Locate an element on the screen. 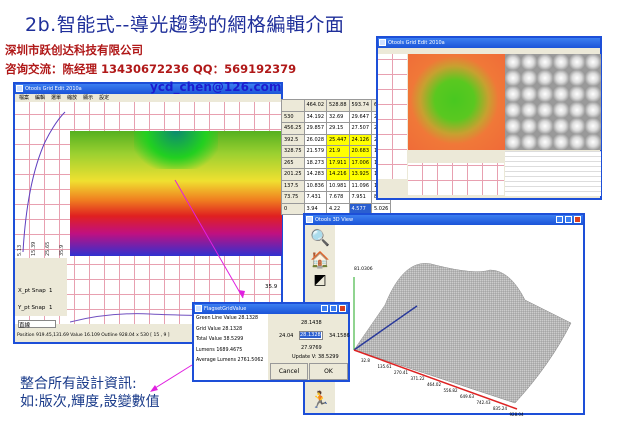 The height and width of the screenshot is (435, 640). row-header: 137.5 is located at coordinates (293, 185).